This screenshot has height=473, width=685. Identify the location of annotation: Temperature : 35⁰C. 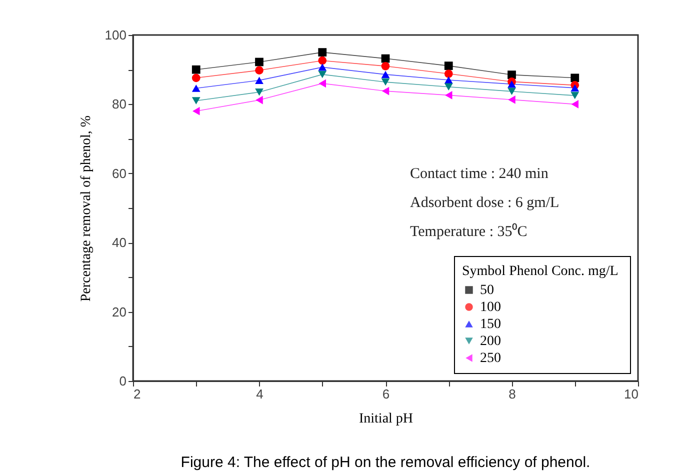
(469, 231).